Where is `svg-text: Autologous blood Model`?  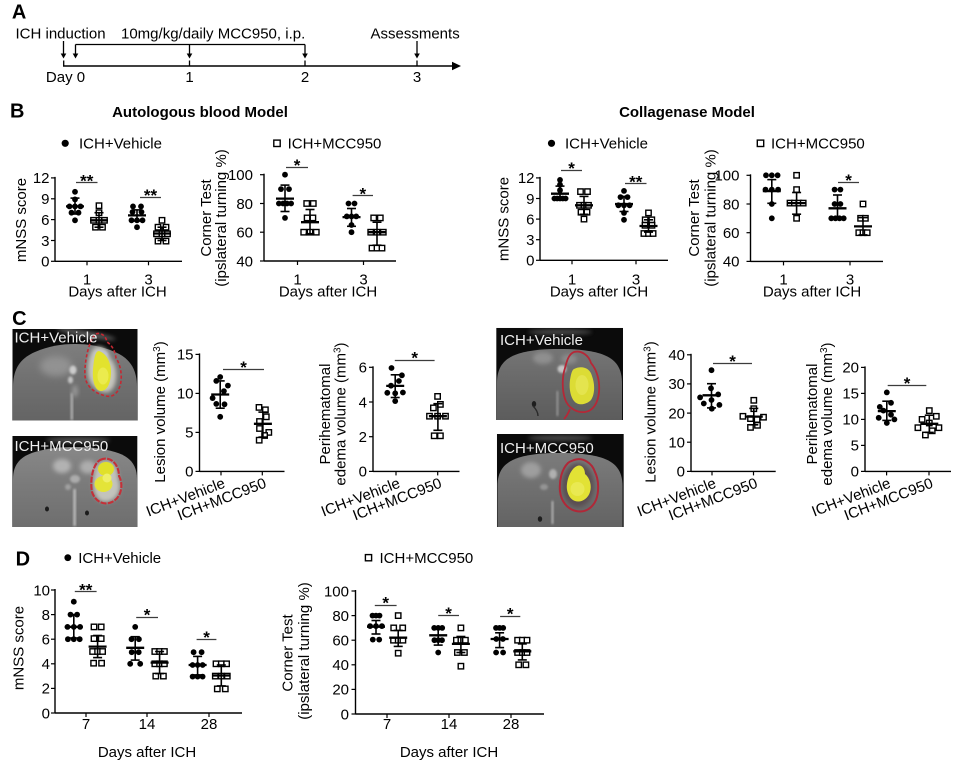 svg-text: Autologous blood Model is located at coordinates (200, 112).